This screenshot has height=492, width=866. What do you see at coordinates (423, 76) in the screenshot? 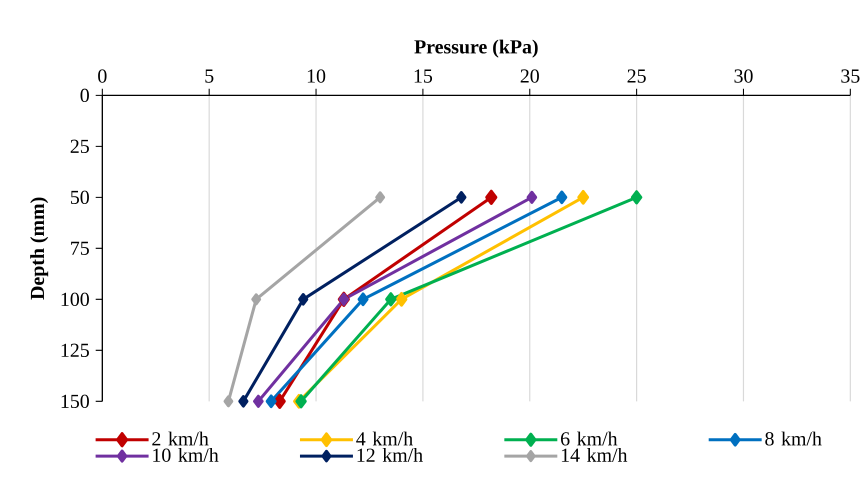
I see `x-tick-label: 15` at bounding box center [423, 76].